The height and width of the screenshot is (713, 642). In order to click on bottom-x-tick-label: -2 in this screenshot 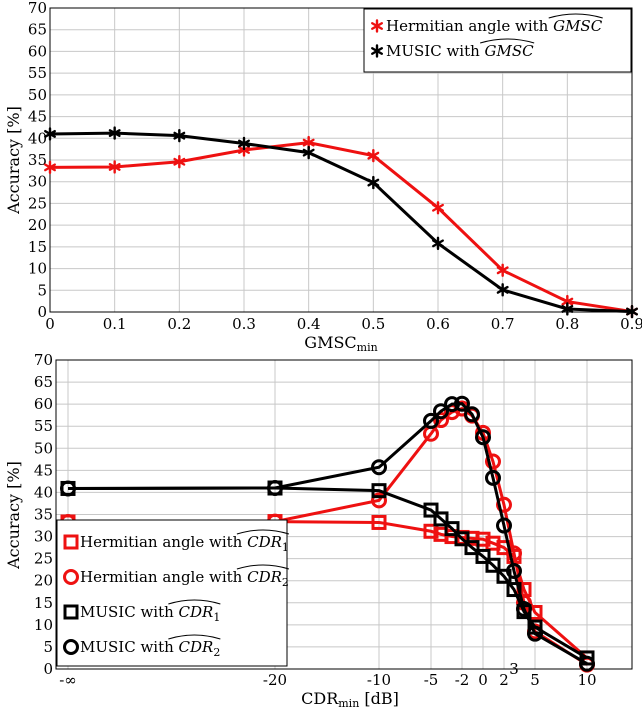, I will do `click(462, 680)`.